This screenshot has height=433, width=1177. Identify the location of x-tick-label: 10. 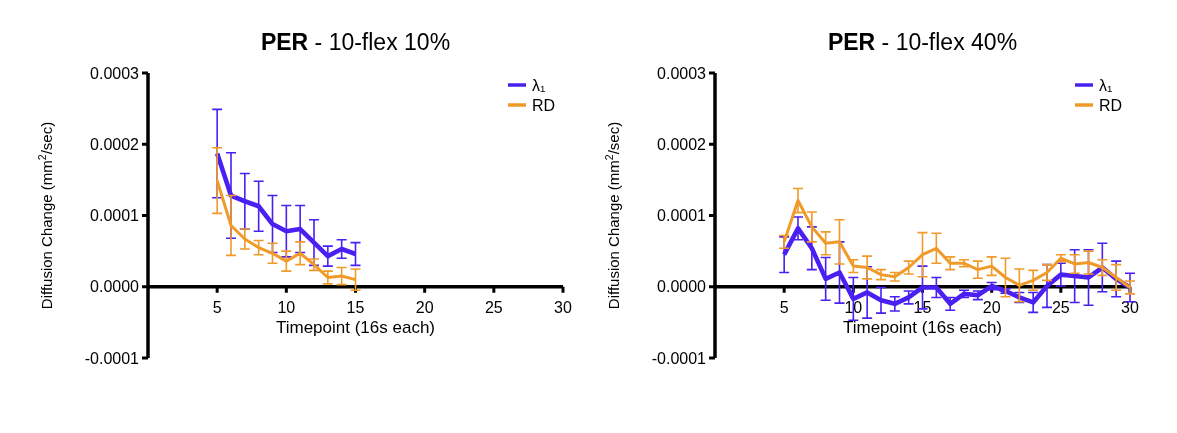
(286, 307).